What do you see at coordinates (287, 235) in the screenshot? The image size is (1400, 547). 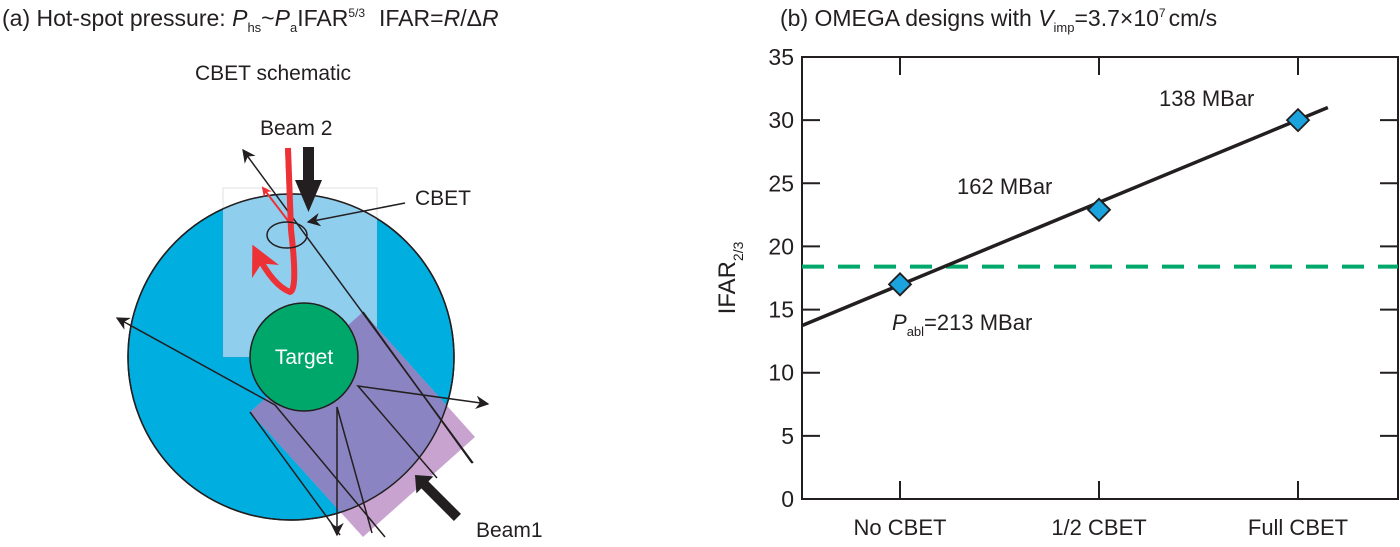 I see `cbet-ellipse` at bounding box center [287, 235].